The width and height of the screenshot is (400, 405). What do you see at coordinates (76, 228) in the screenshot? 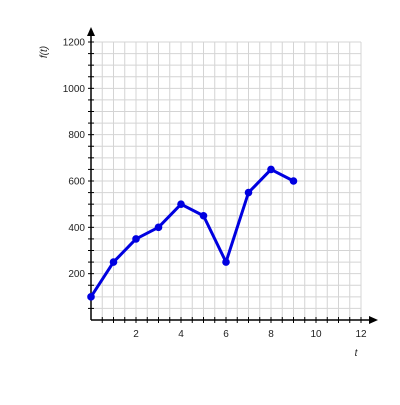
I see `y-tick-label: 400` at bounding box center [76, 228].